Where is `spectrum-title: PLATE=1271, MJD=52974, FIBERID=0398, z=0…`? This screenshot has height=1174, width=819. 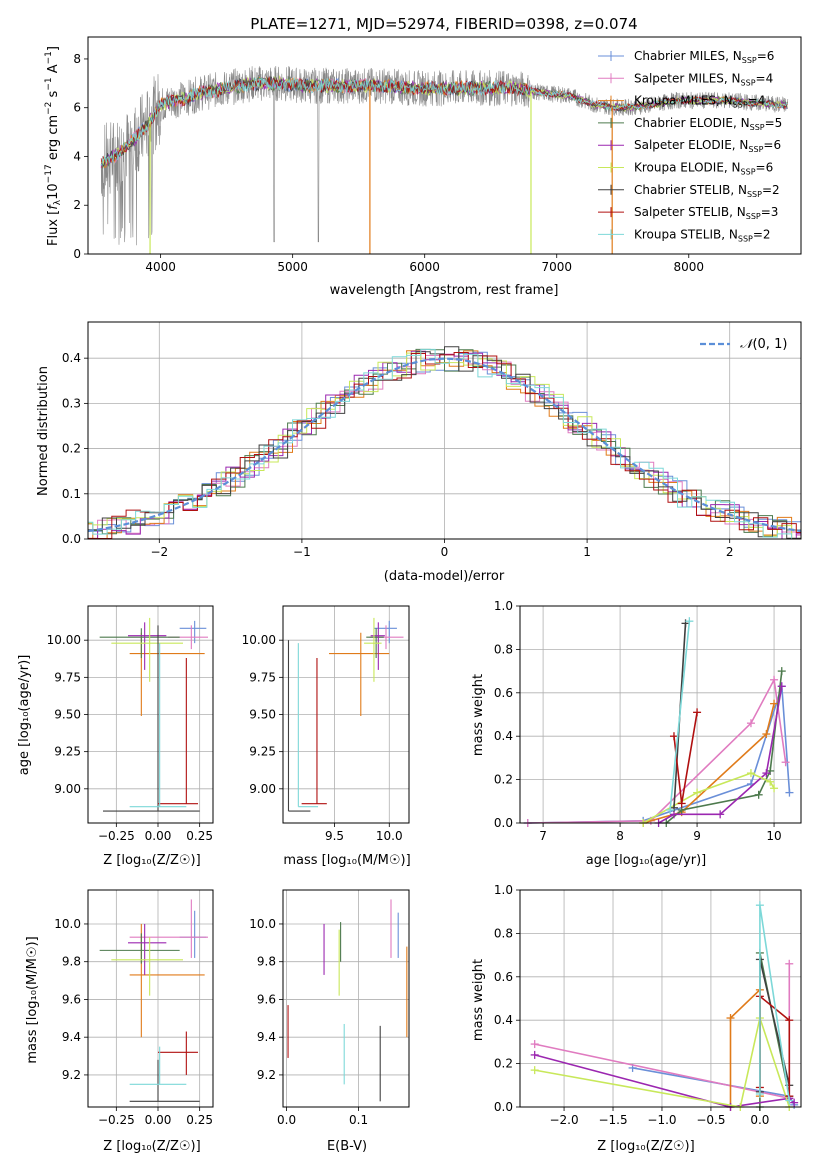 spectrum-title: PLATE=1271, MJD=52974, FIBERID=0398, z=0… is located at coordinates (443, 24).